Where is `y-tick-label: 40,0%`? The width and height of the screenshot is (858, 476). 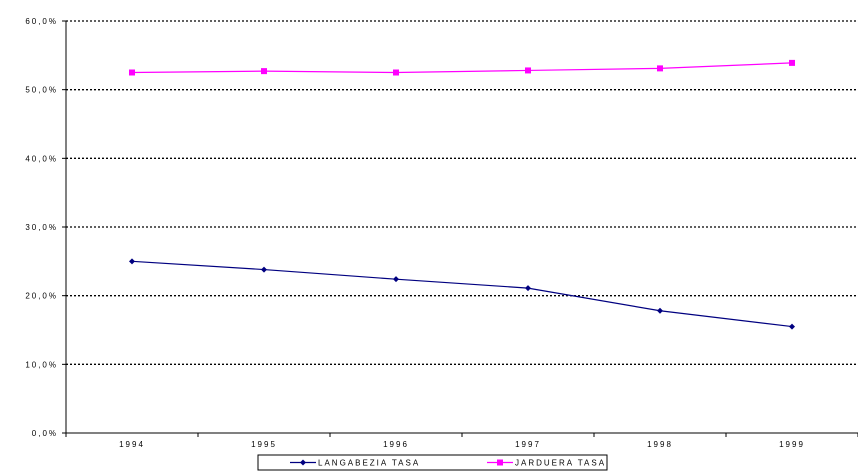
y-tick-label: 40,0% is located at coordinates (41, 158).